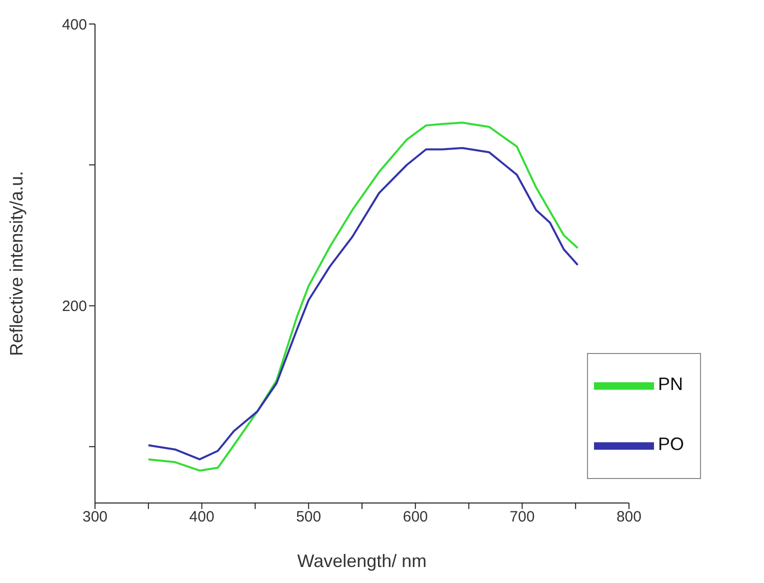  Describe the element at coordinates (74, 307) in the screenshot. I see `y-tick-label: 200` at that location.